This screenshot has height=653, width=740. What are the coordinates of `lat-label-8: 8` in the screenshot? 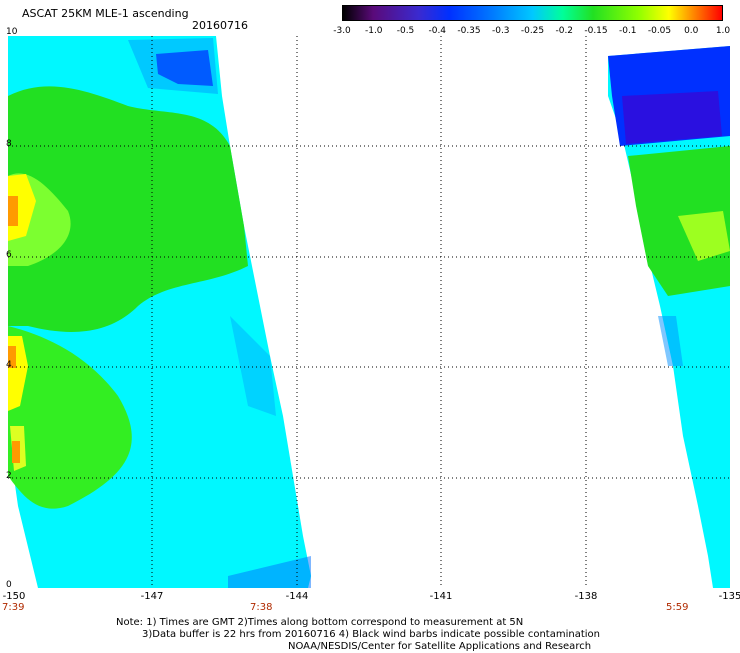 It's located at (9, 144).